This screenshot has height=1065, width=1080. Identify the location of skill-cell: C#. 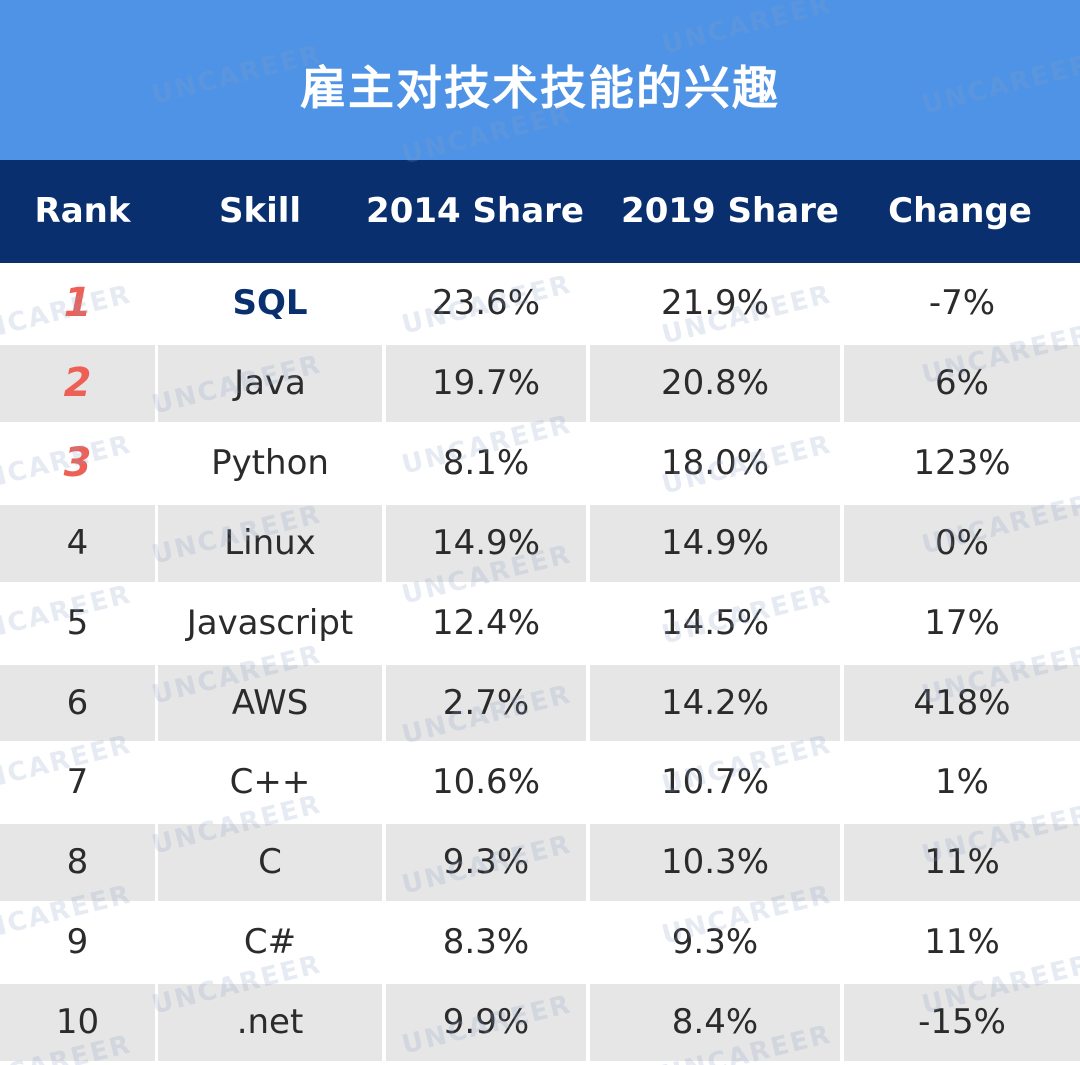
(270, 942).